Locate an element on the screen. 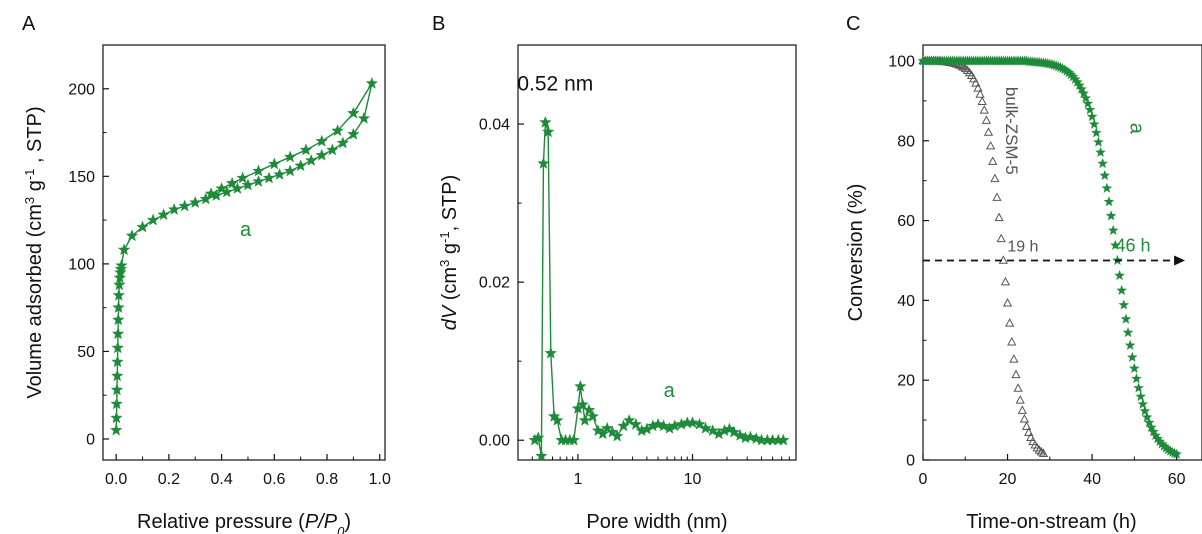 Image resolution: width=1202 pixels, height=534 pixels. y-tick-label: 80 is located at coordinates (906, 141).